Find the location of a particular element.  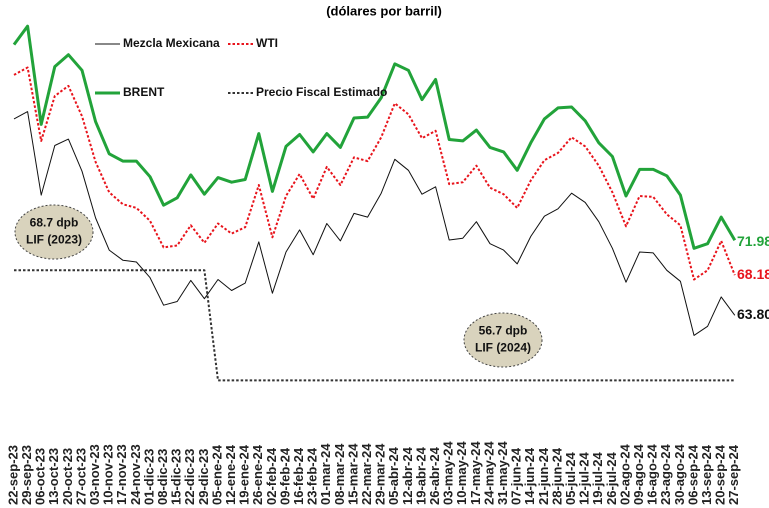

x-tick-label: 17-nov-23 is located at coordinates (121, 474).